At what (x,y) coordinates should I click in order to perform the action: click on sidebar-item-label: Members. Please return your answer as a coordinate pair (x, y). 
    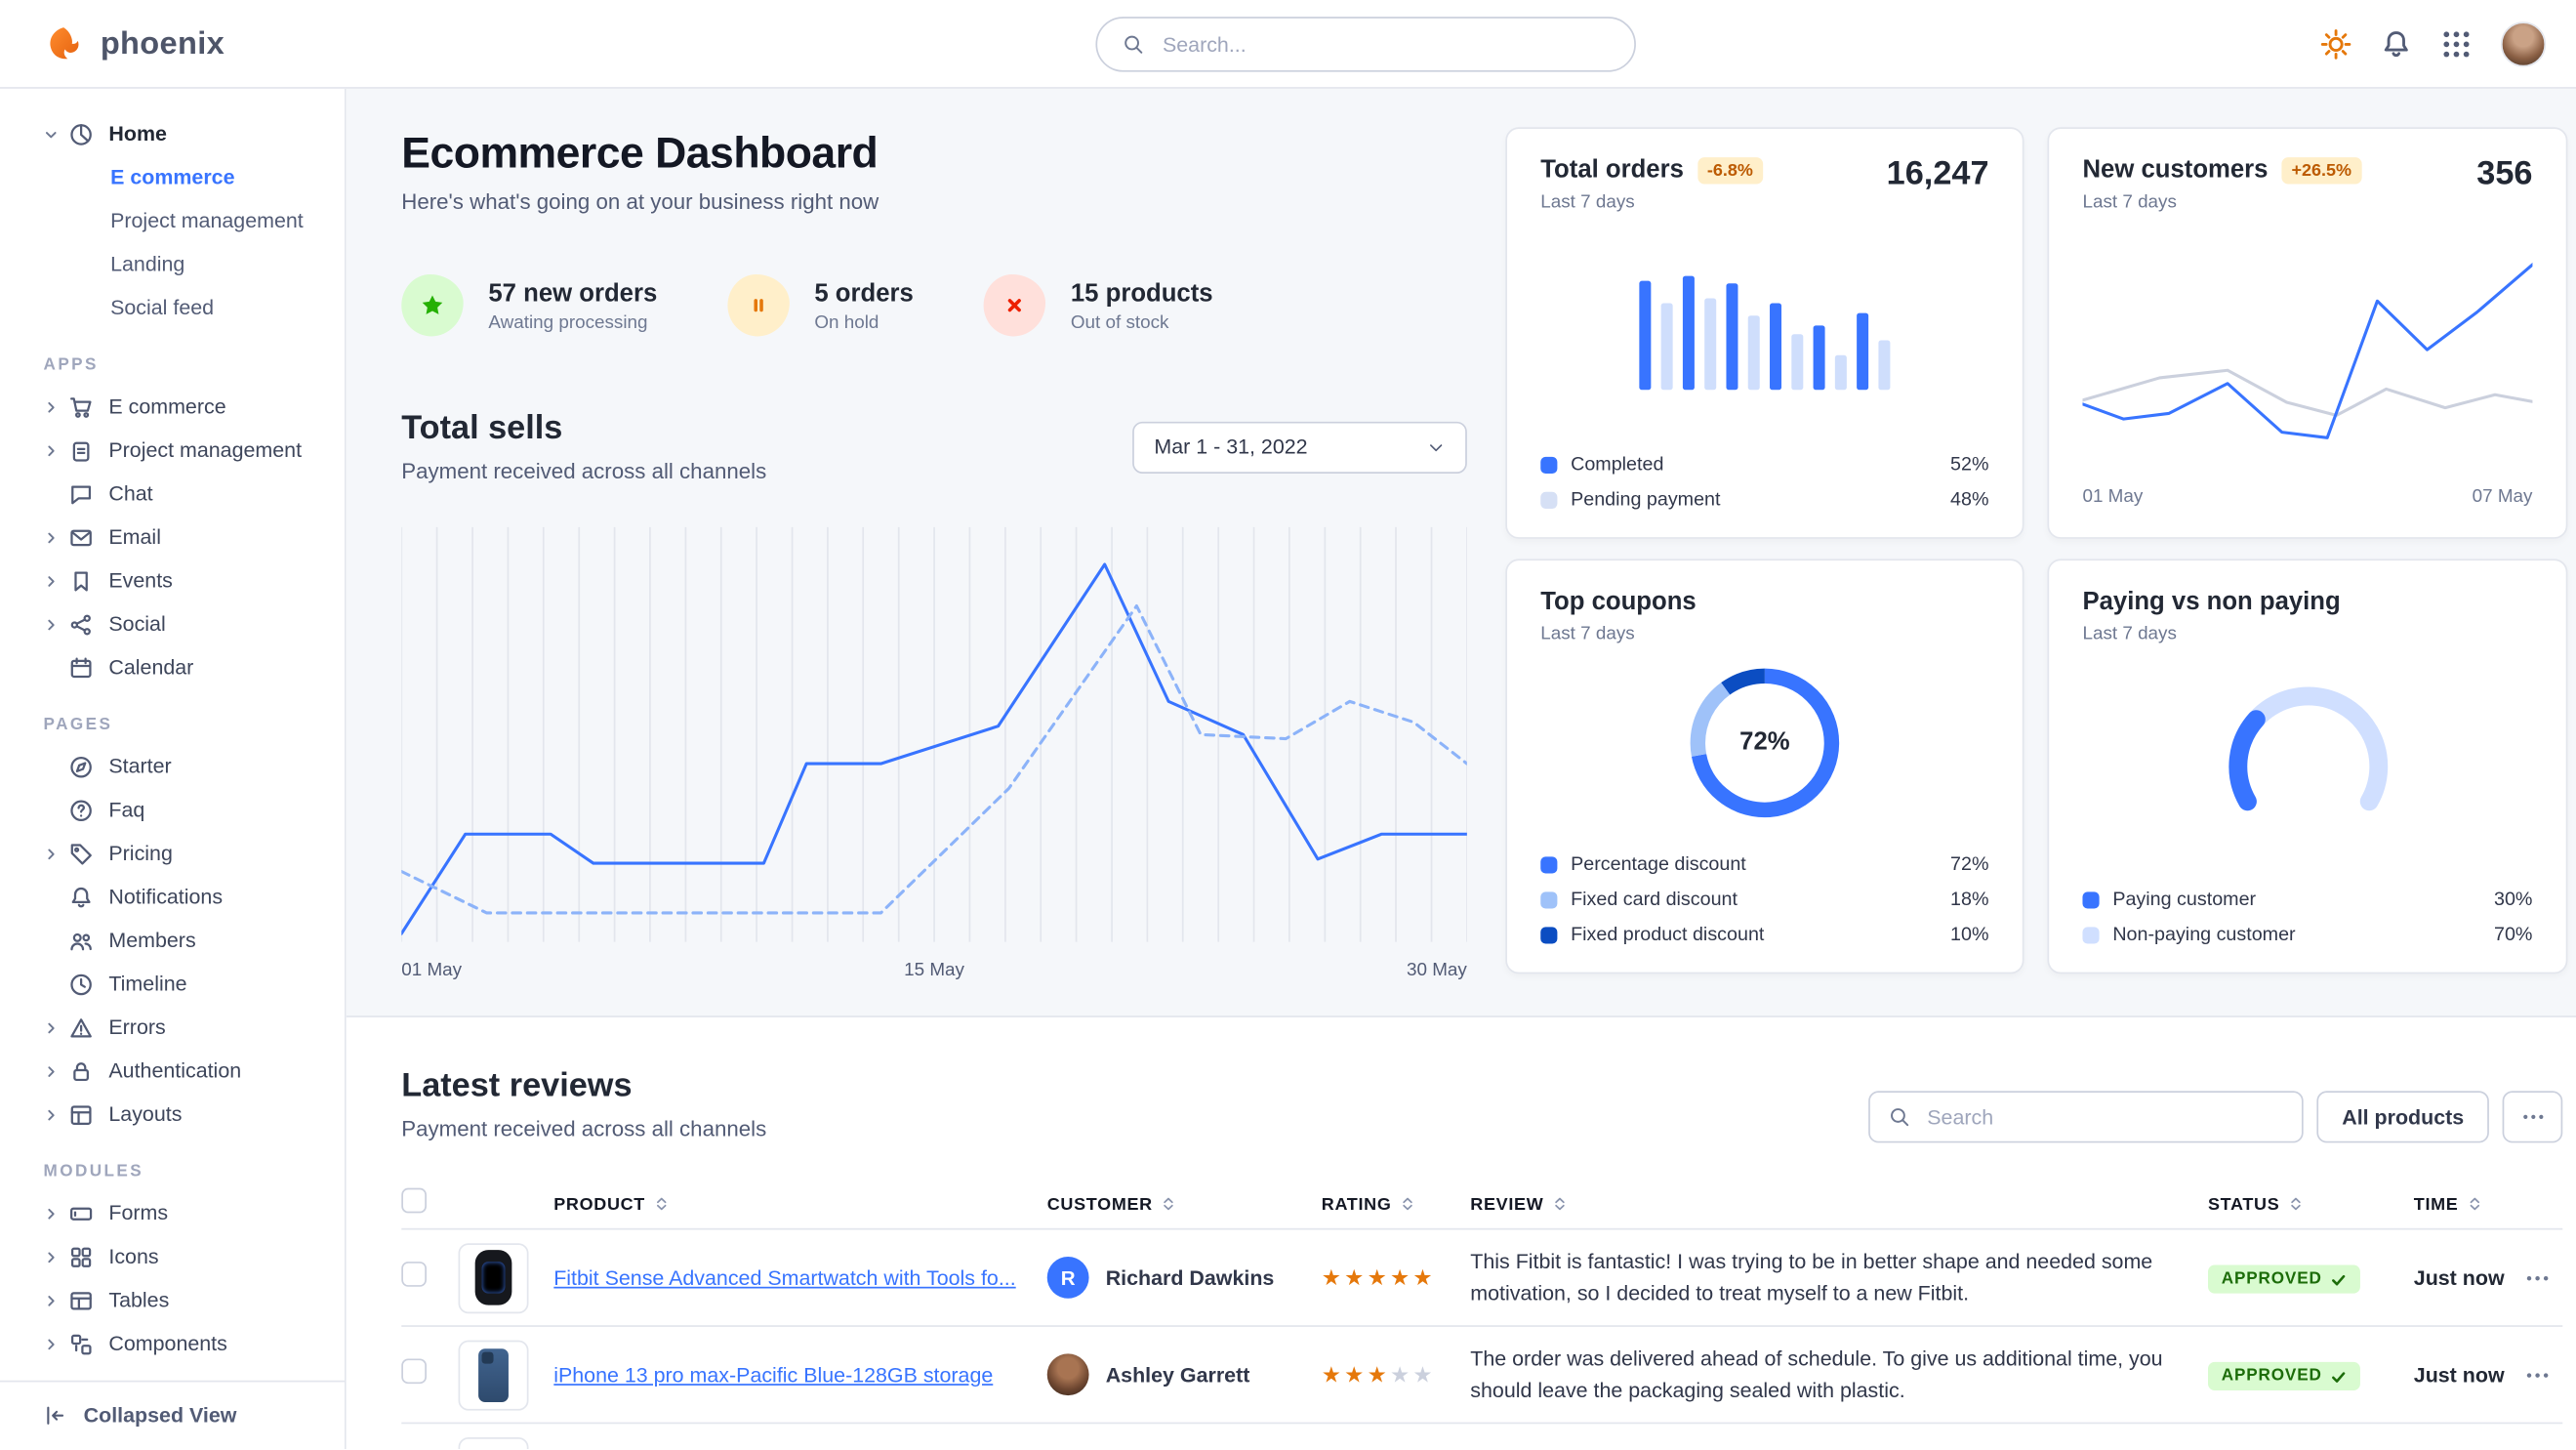
    Looking at the image, I should click on (152, 941).